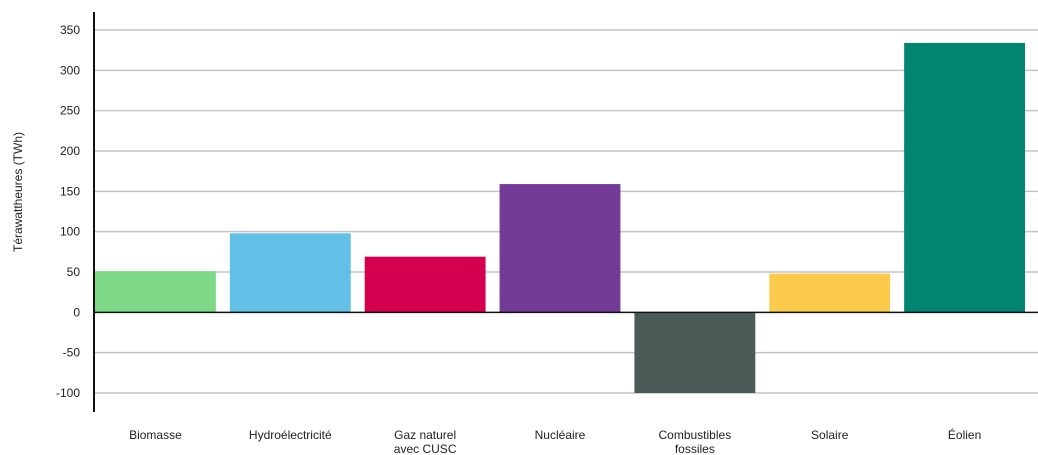  What do you see at coordinates (70, 151) in the screenshot?
I see `y-tick-label: 200` at bounding box center [70, 151].